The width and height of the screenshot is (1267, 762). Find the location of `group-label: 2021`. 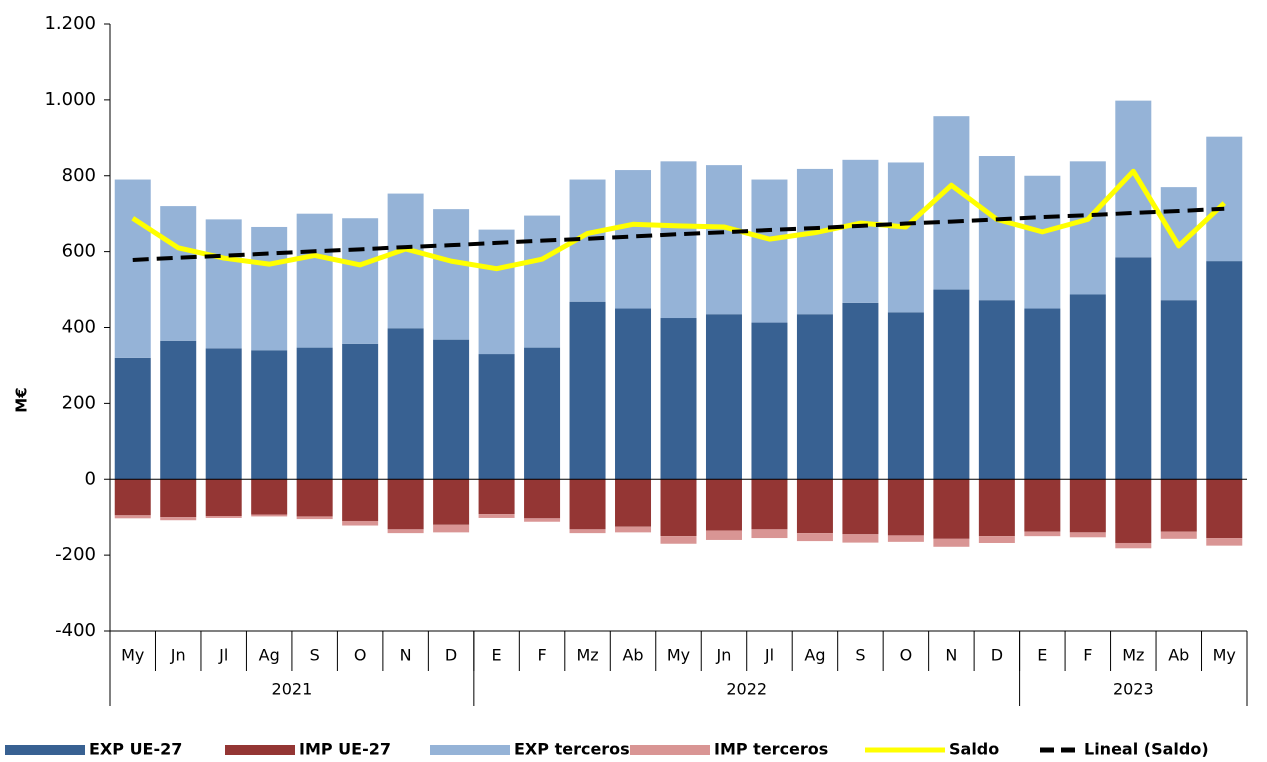

group-label: 2021 is located at coordinates (292, 689).